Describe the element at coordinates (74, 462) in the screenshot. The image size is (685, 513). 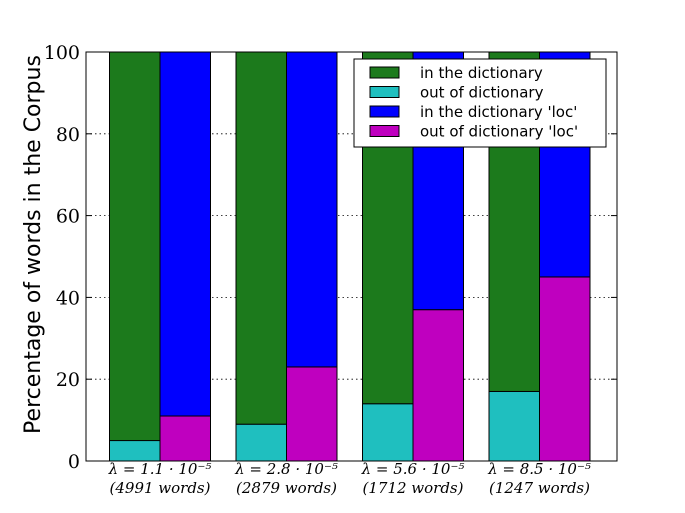
I see `y-tick-label-0: 0` at that location.